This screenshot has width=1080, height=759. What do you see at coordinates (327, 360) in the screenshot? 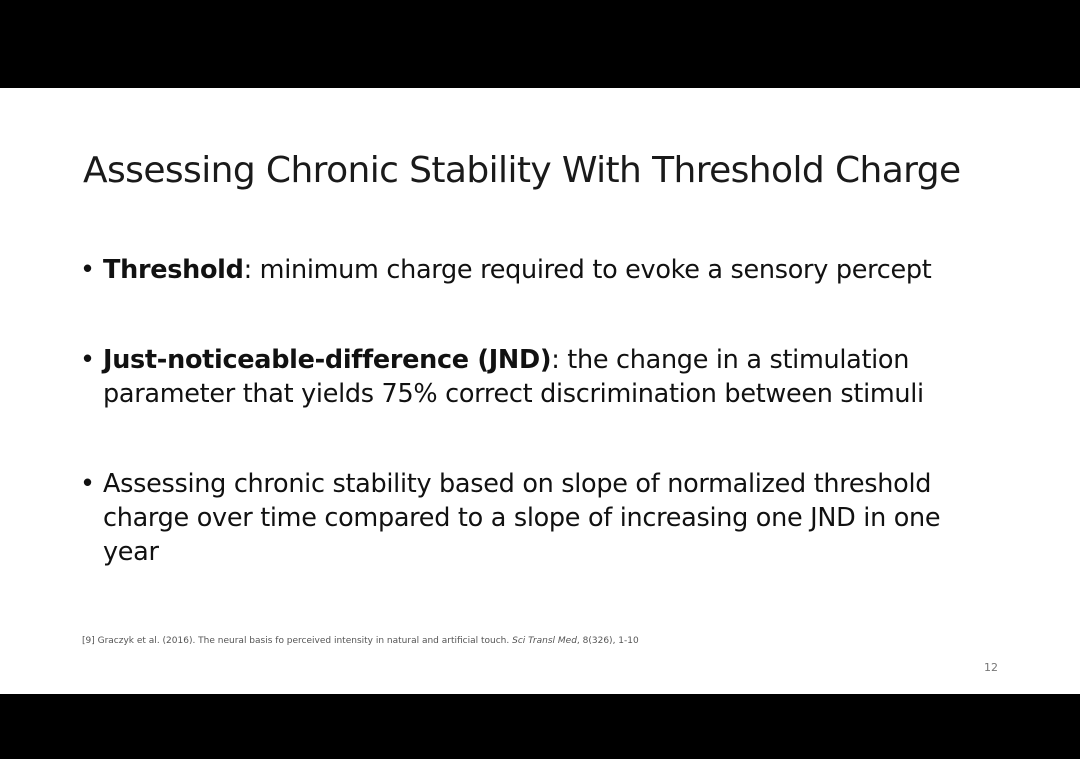
I see `bullet-term: Just-noticeable-difference (JND)` at bounding box center [327, 360].